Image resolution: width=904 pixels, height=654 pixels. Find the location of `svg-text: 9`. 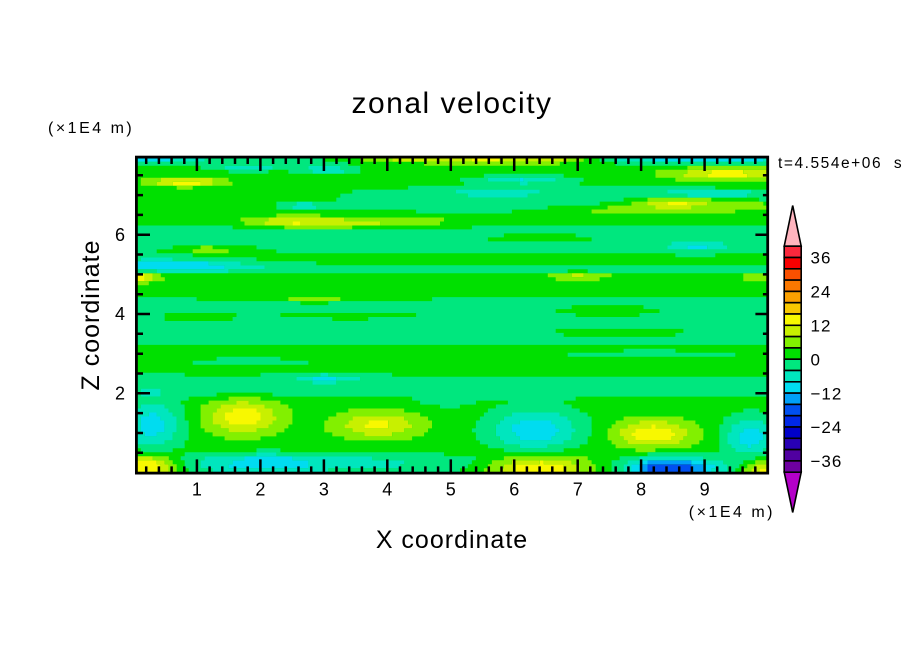

svg-text: 9 is located at coordinates (705, 490).